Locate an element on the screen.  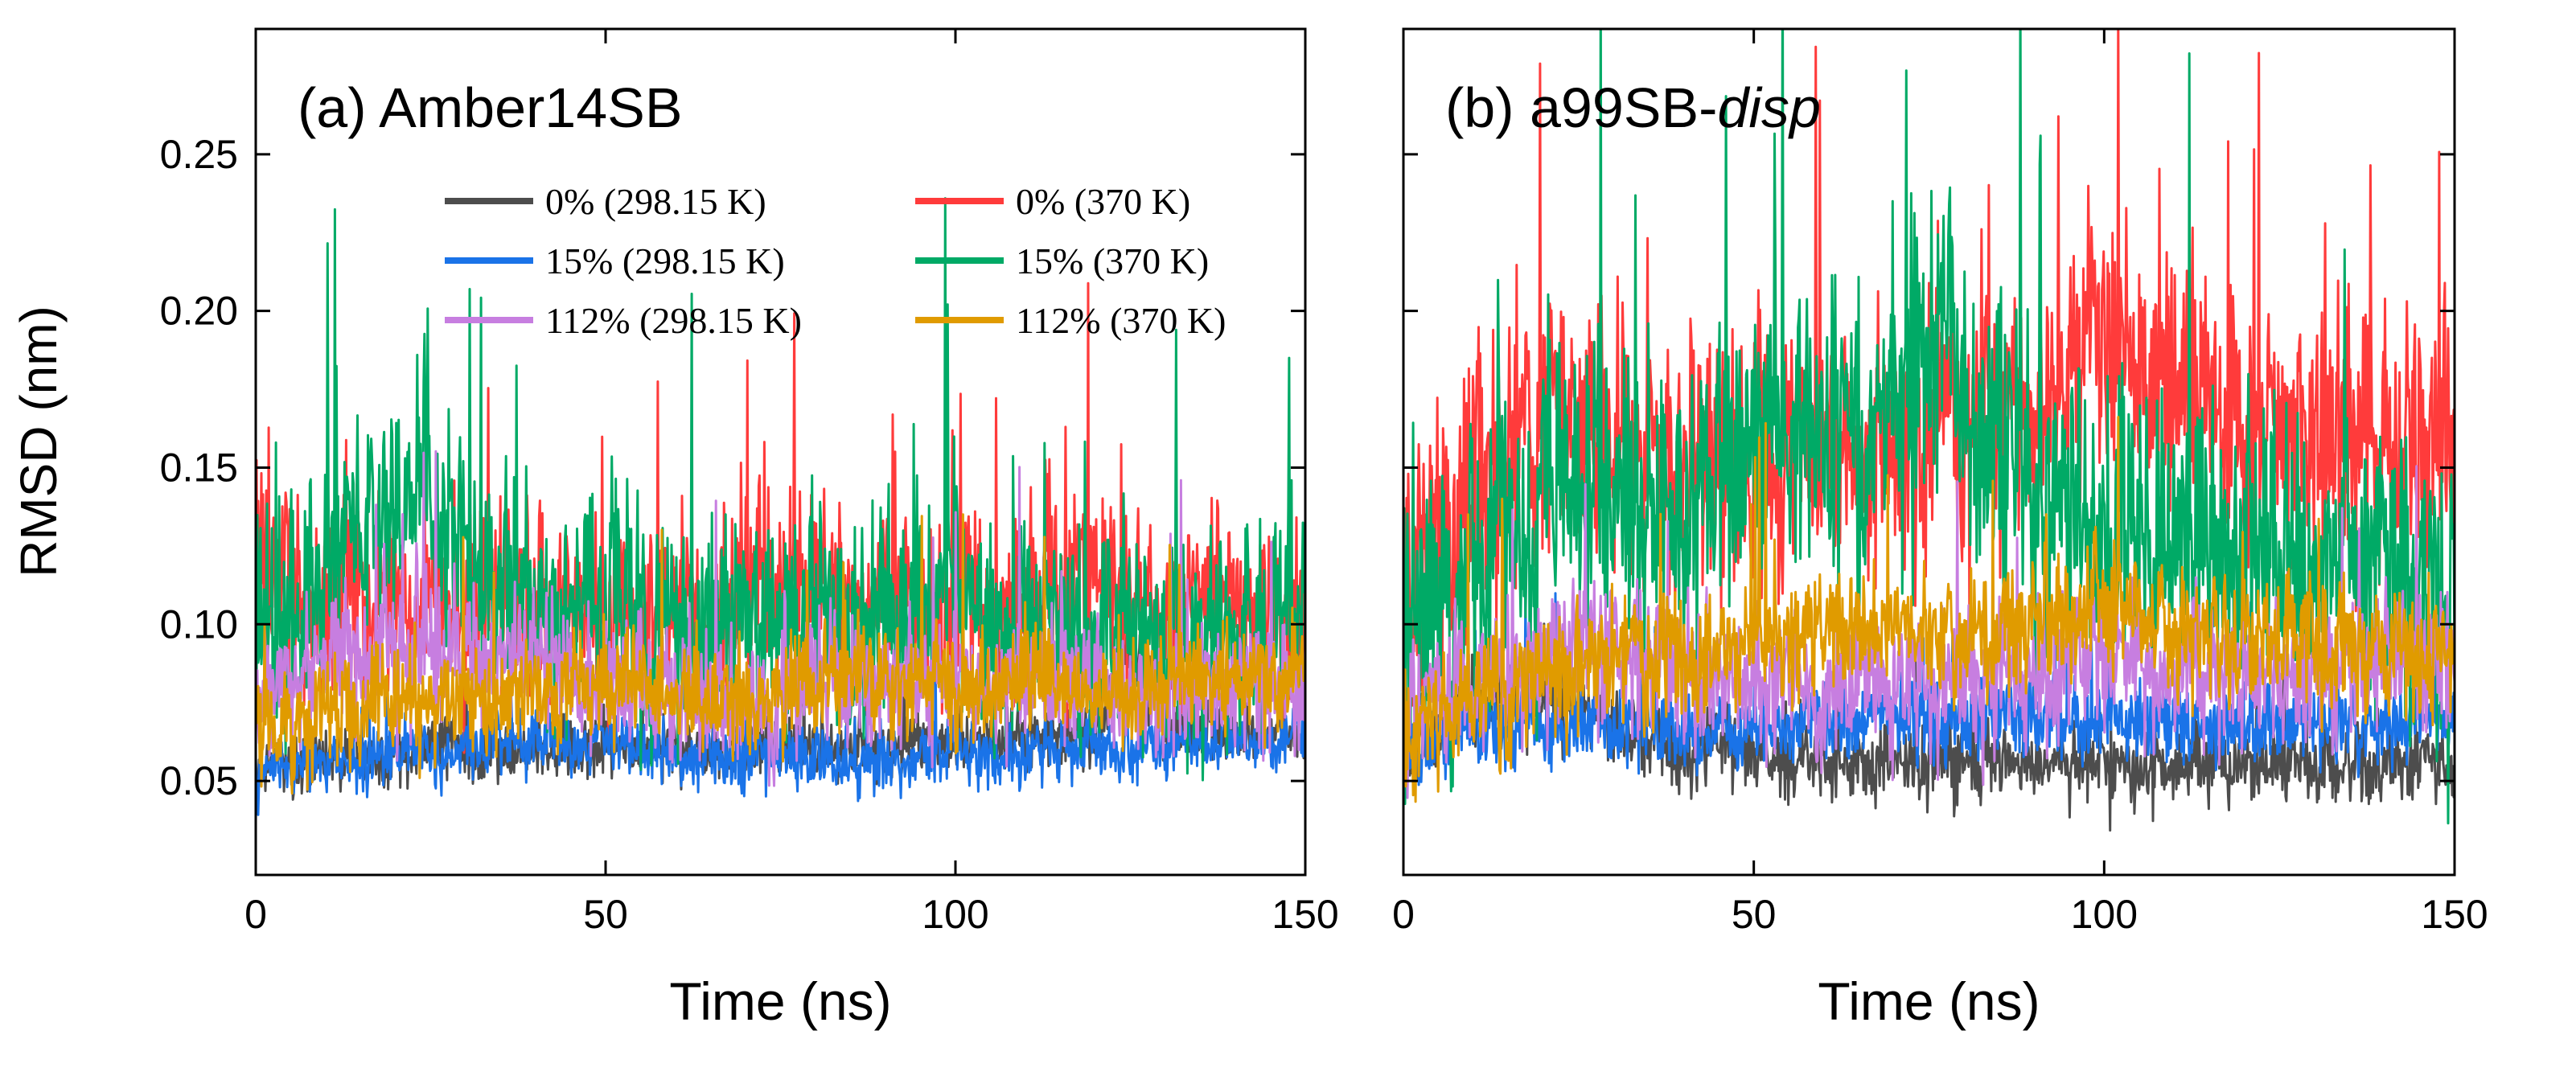
legend-label: 112% (298.15 K) is located at coordinates (673, 320).